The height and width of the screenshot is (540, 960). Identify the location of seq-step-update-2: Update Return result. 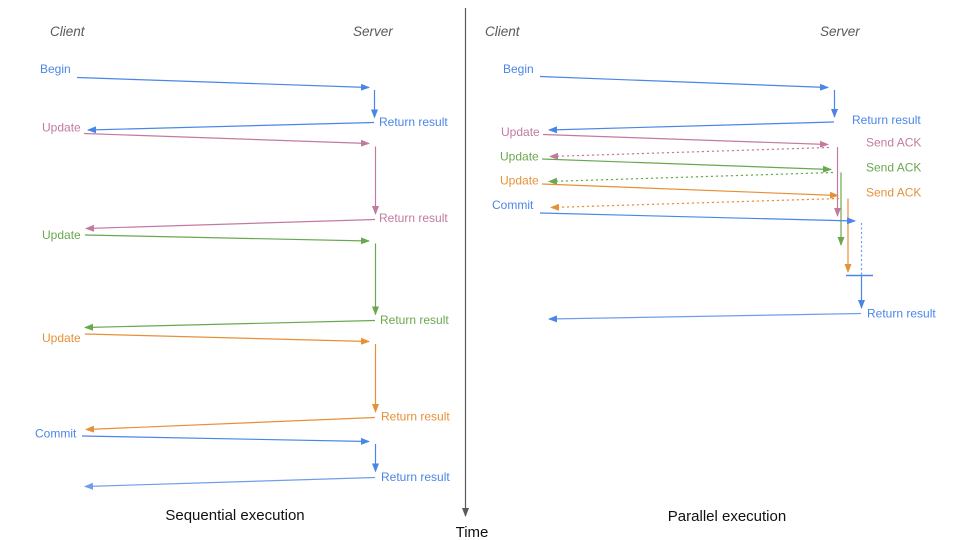
(245, 279).